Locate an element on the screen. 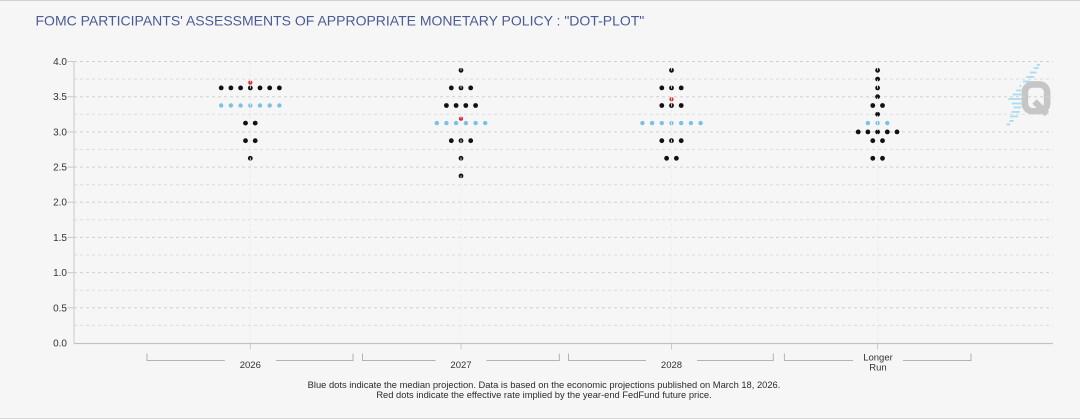 This screenshot has height=419, width=1080. svg-text: 3.5 is located at coordinates (60, 97).